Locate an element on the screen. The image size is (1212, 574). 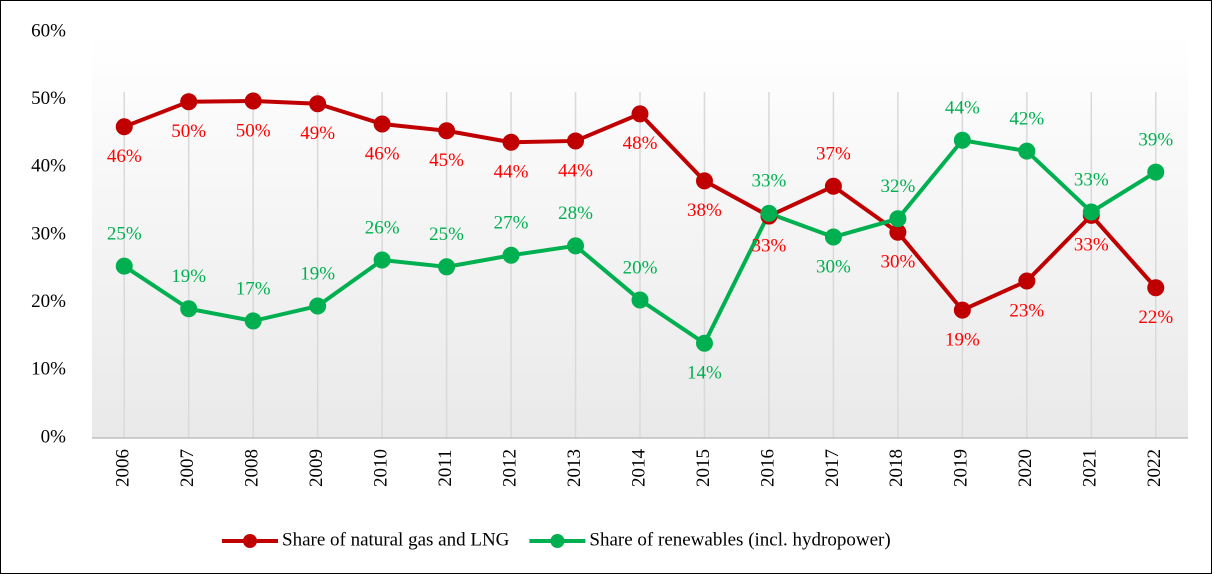
data-label: 49% is located at coordinates (317, 133).